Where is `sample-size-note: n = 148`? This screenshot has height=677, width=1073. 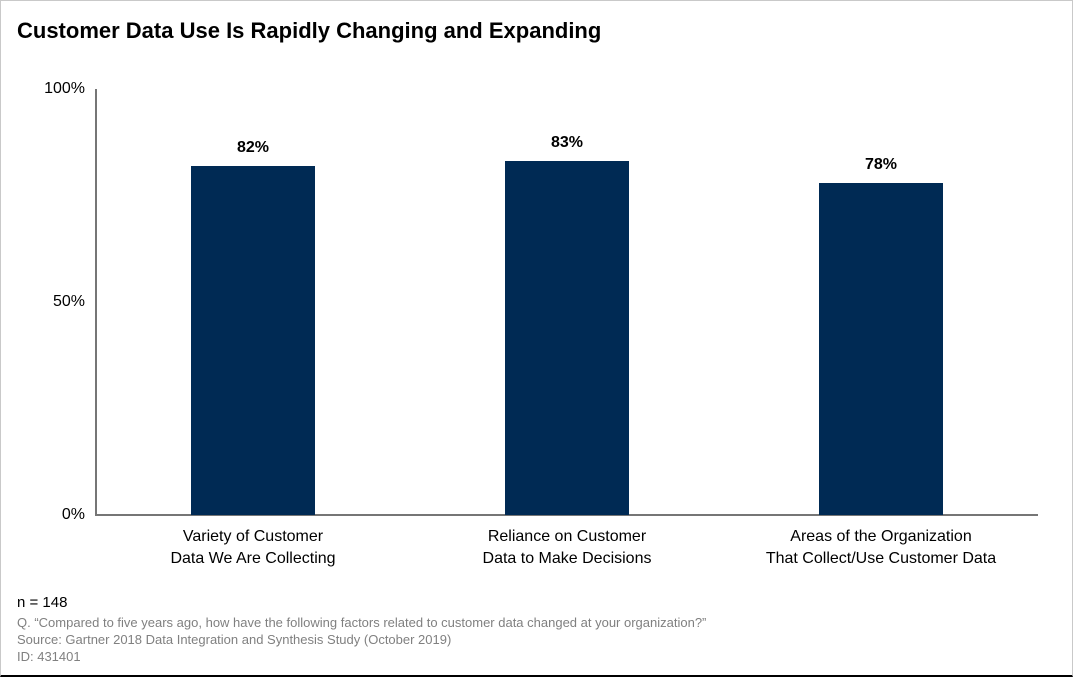
sample-size-note: n = 148 is located at coordinates (42, 602).